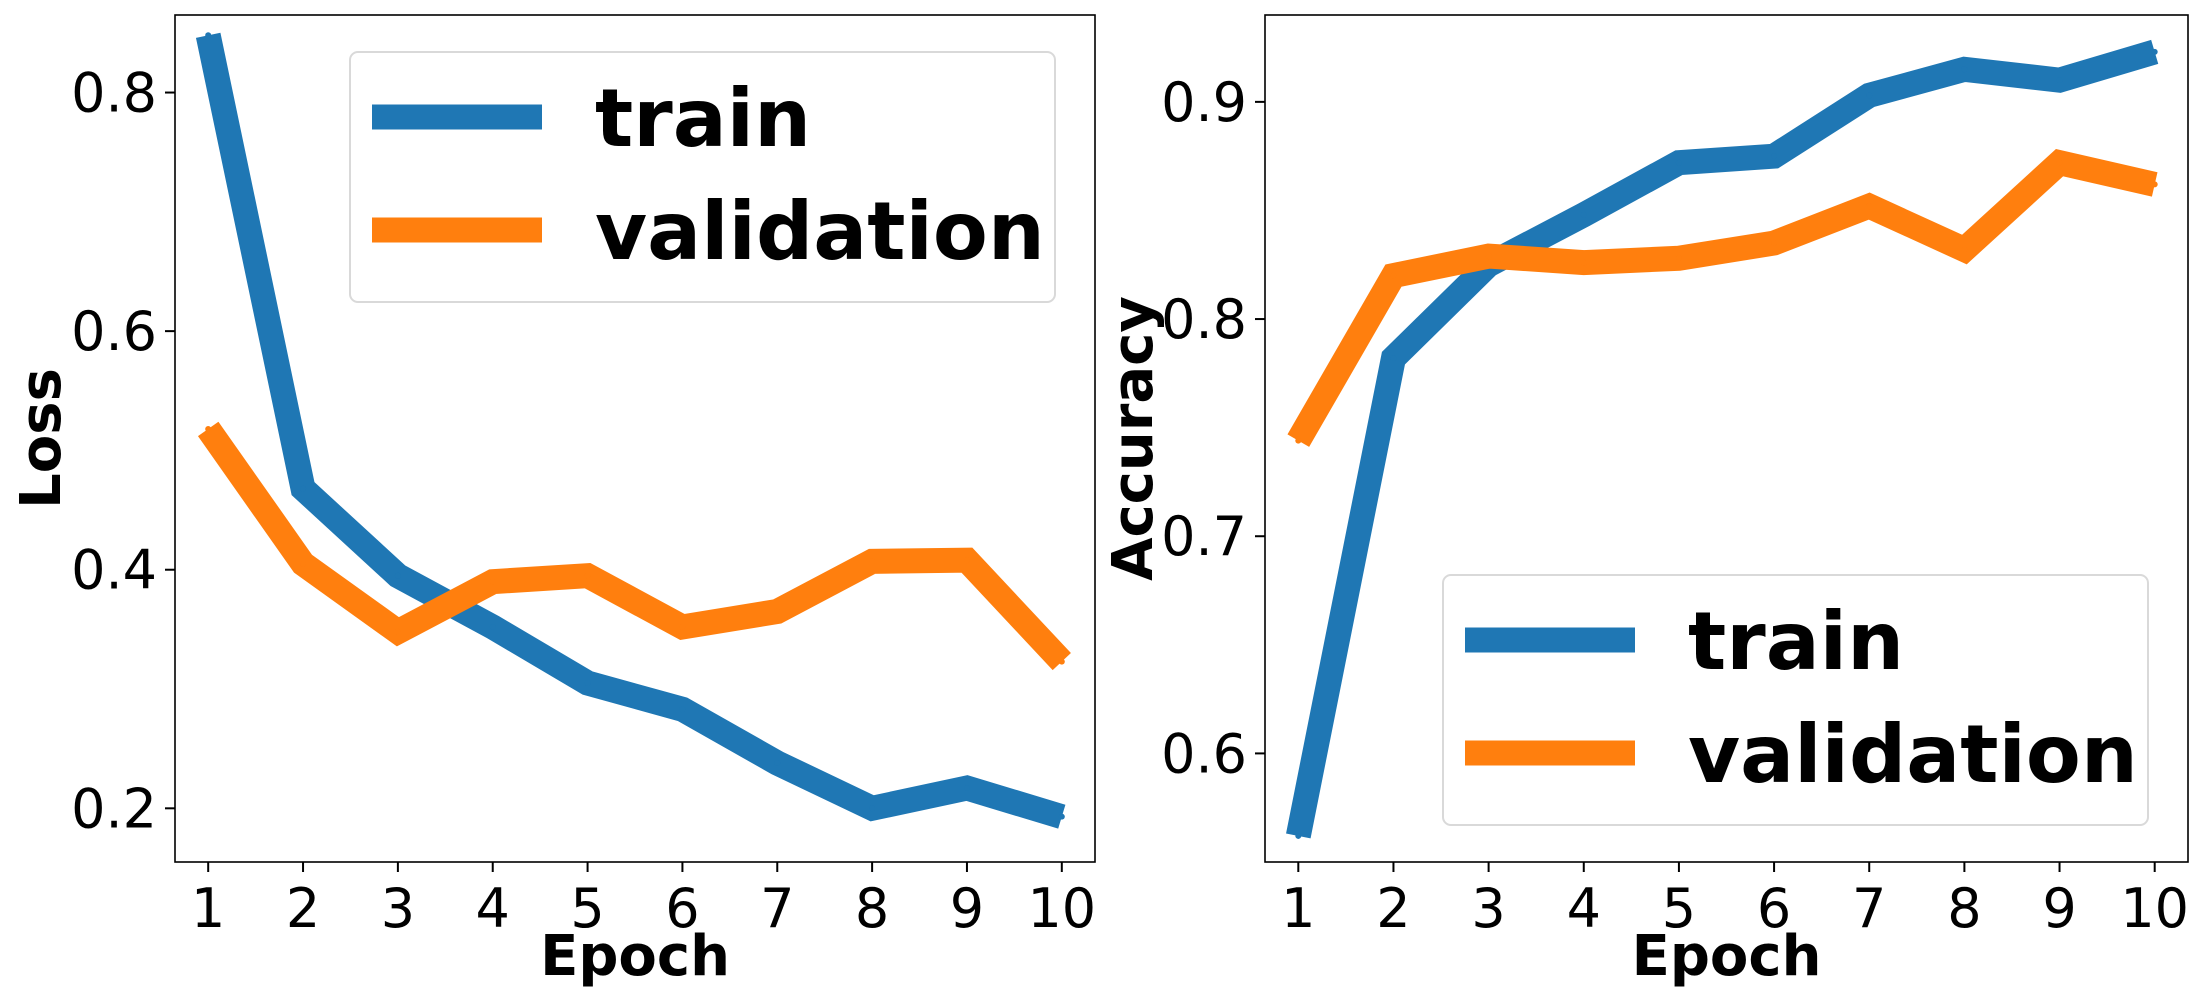  What do you see at coordinates (1204, 102) in the screenshot?
I see `y-tick-label: 0.9` at bounding box center [1204, 102].